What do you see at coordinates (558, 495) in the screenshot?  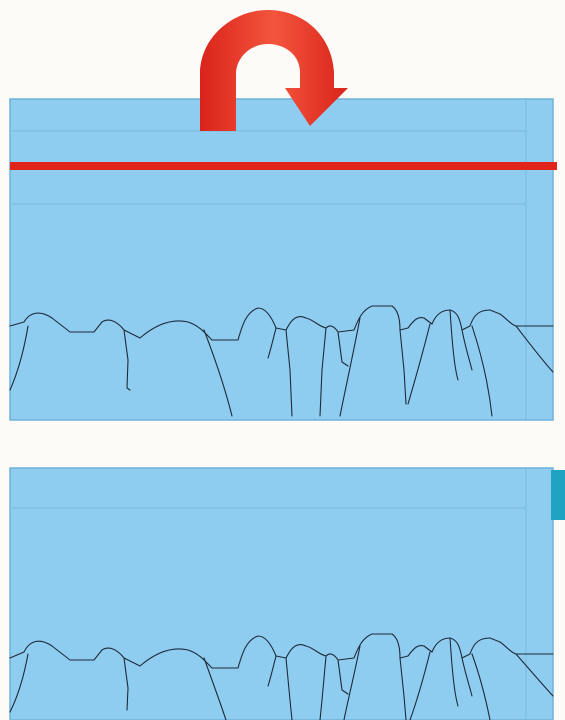 I see `edge-marker` at bounding box center [558, 495].